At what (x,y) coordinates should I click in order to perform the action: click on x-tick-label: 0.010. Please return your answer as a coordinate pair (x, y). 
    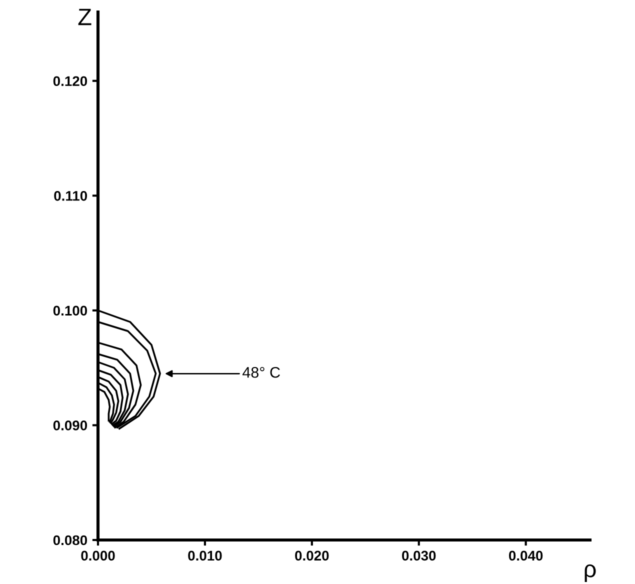
    Looking at the image, I should click on (205, 555).